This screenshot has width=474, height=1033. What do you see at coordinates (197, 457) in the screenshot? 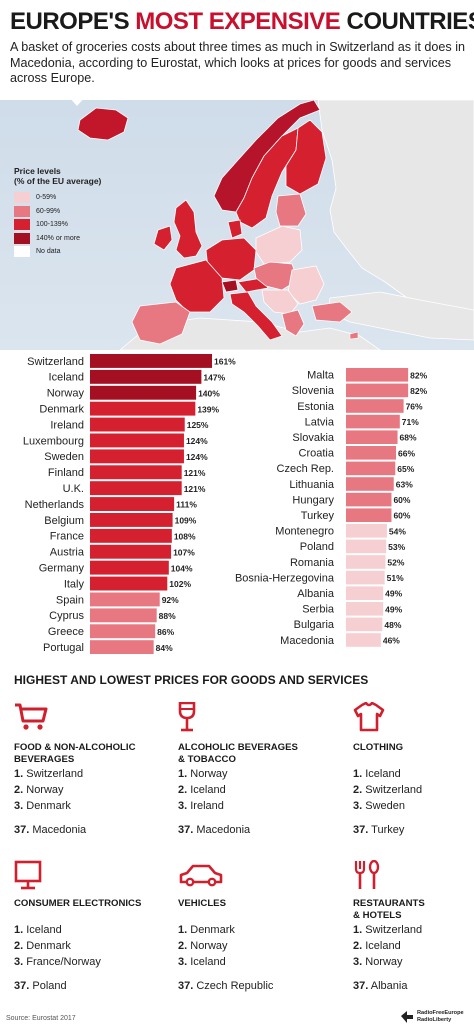
I see `bar-value-label: 124%` at bounding box center [197, 457].